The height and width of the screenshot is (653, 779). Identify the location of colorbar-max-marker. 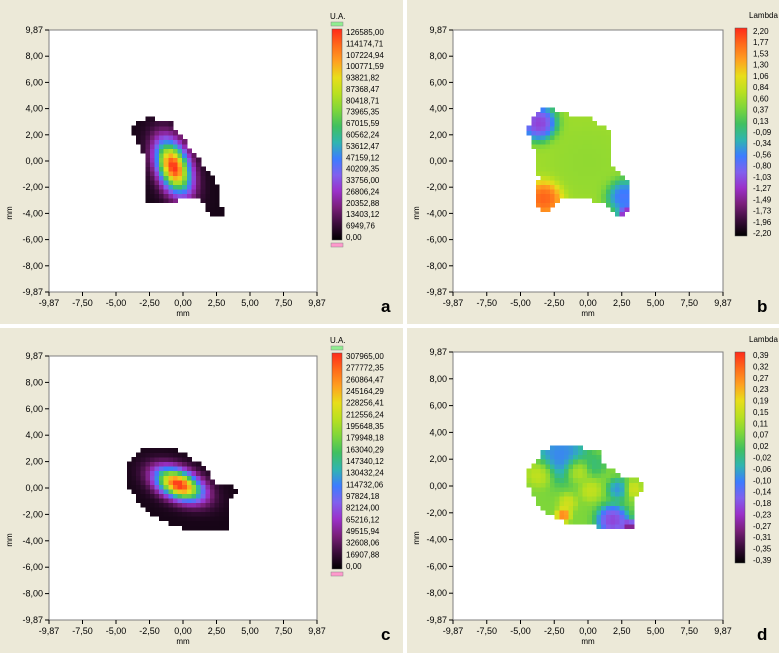
(337, 348).